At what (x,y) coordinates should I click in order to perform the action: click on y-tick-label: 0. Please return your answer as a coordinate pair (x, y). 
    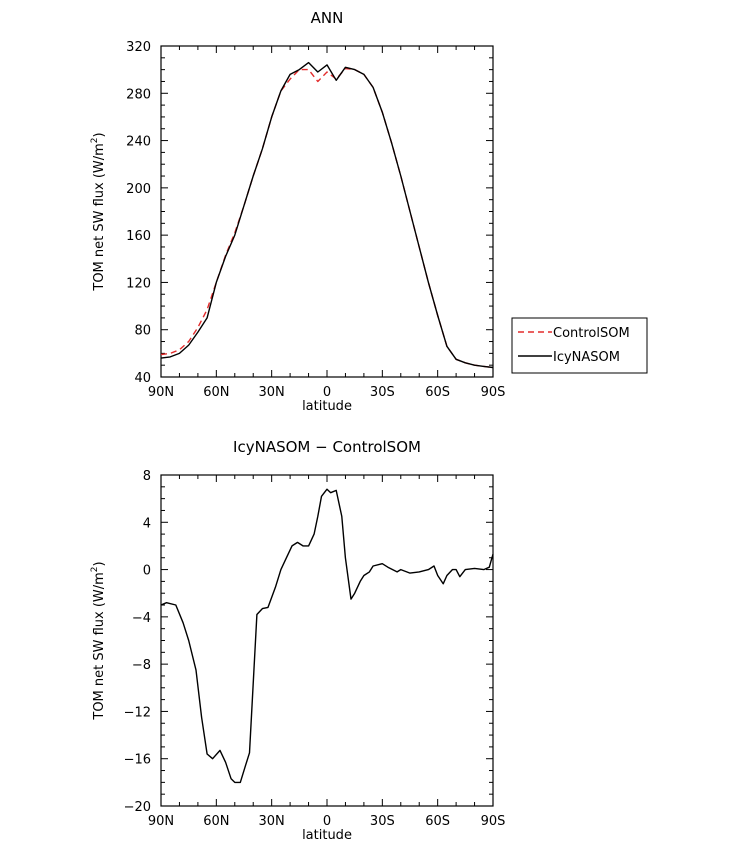
    Looking at the image, I should click on (147, 571).